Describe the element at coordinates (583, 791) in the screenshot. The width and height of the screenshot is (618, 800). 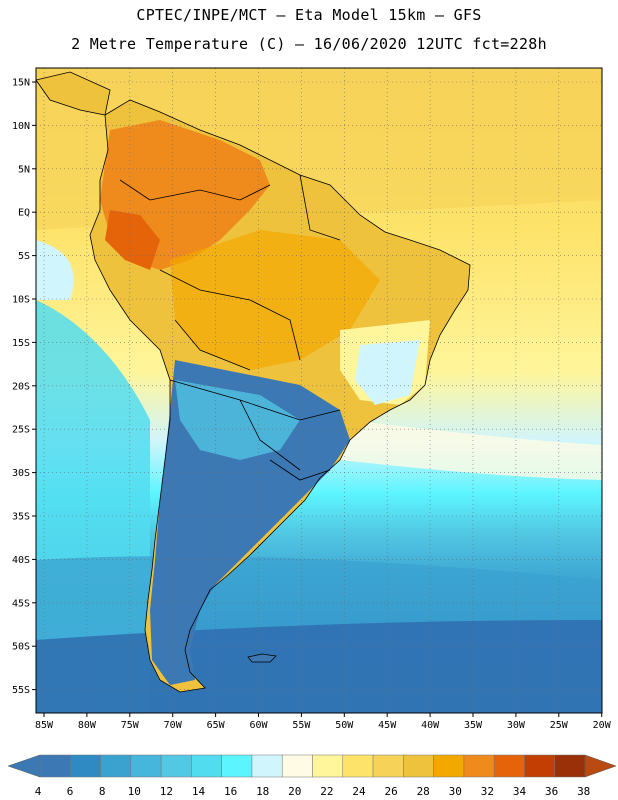
I see `colorbar-label: 38` at that location.